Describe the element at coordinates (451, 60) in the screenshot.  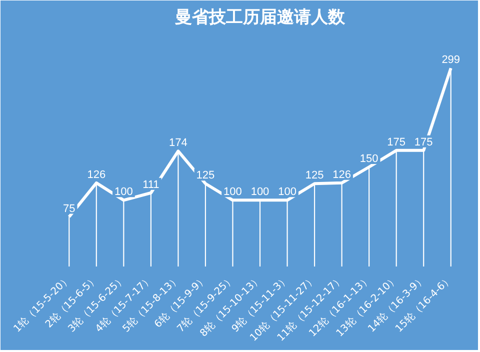
I see `data-label: 299` at that location.